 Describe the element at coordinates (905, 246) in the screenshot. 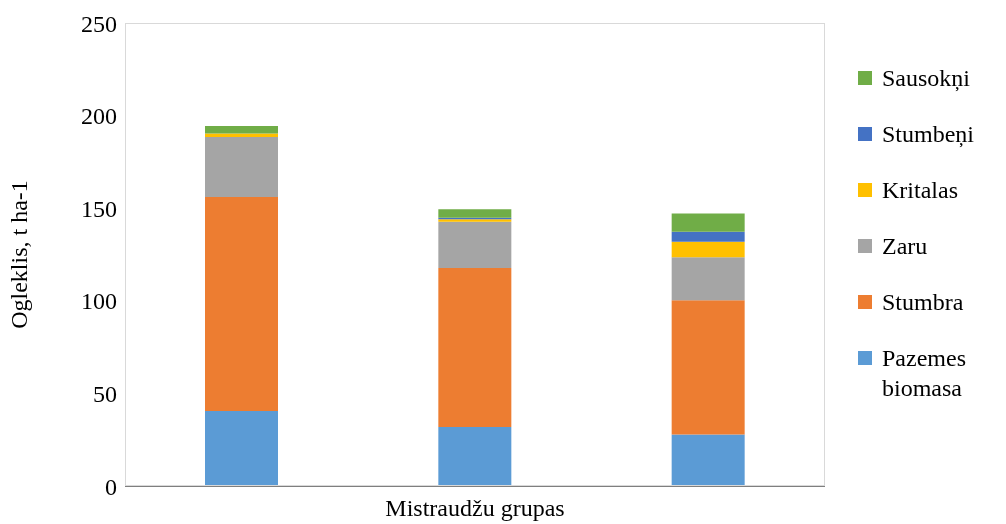

I see `legend-label: Zaru` at that location.